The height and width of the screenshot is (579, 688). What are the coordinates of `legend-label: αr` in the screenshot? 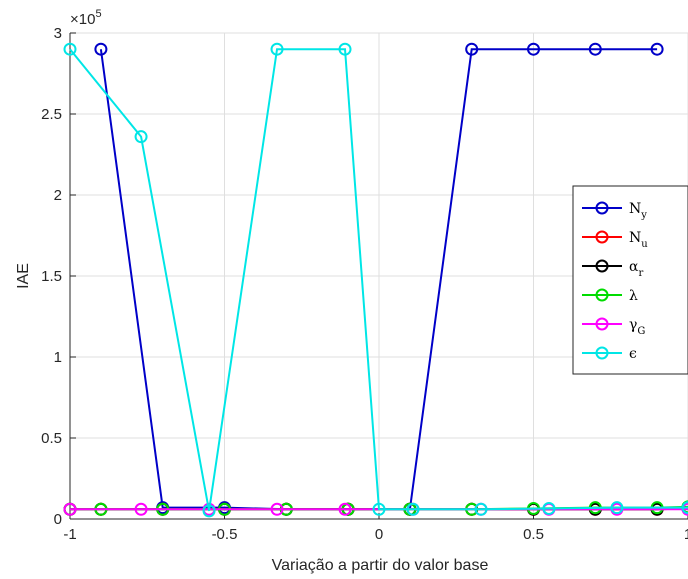 It's located at (636, 269).